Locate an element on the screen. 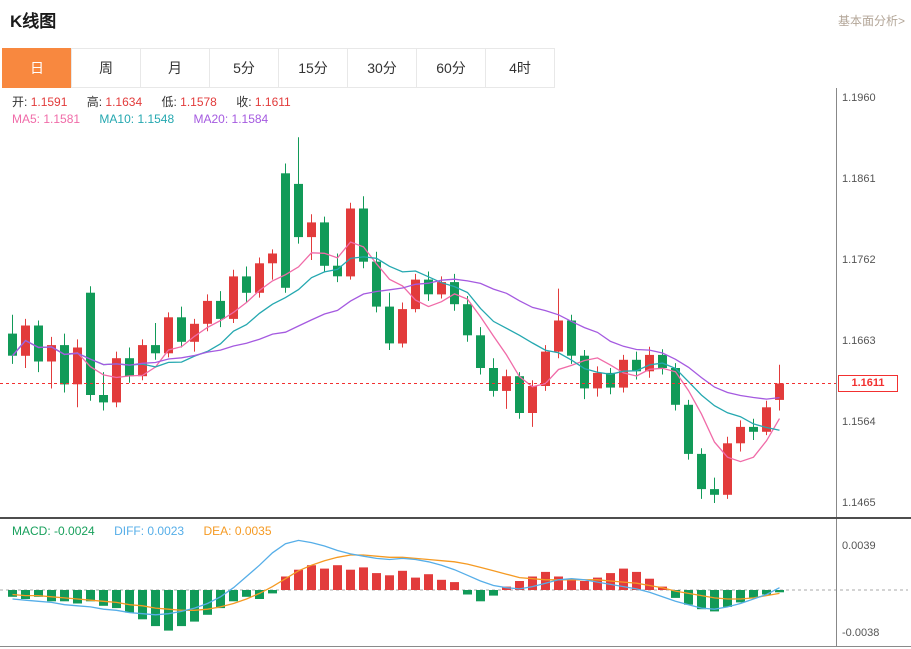 The image size is (911, 649). price-axis-label: 1.1465 is located at coordinates (859, 503).